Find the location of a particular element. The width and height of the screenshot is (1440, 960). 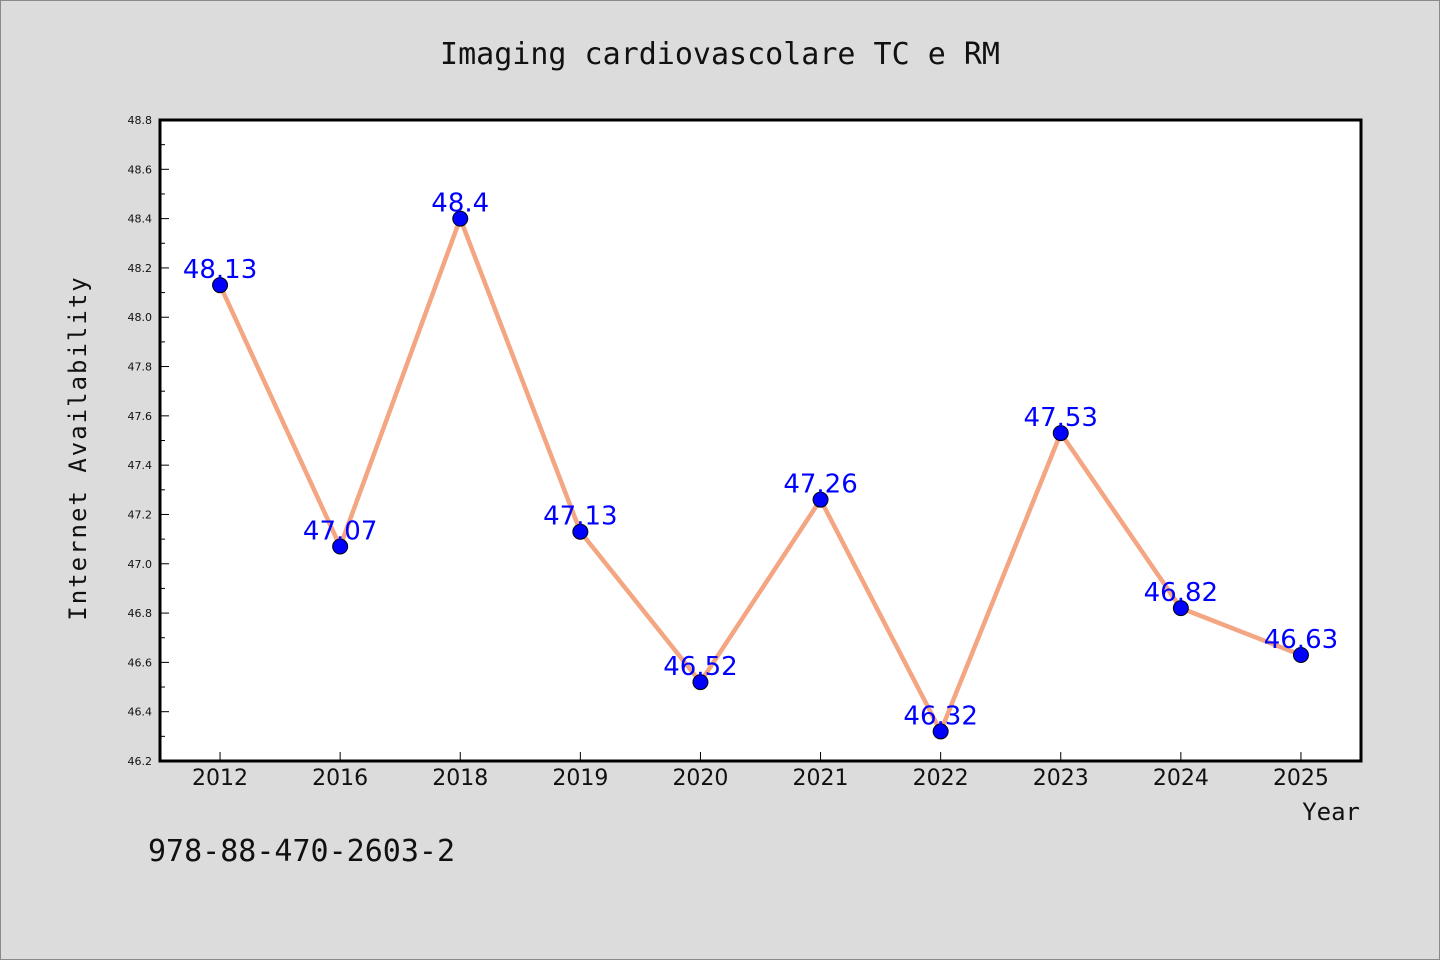

x-tick-label: 2019 is located at coordinates (580, 778).